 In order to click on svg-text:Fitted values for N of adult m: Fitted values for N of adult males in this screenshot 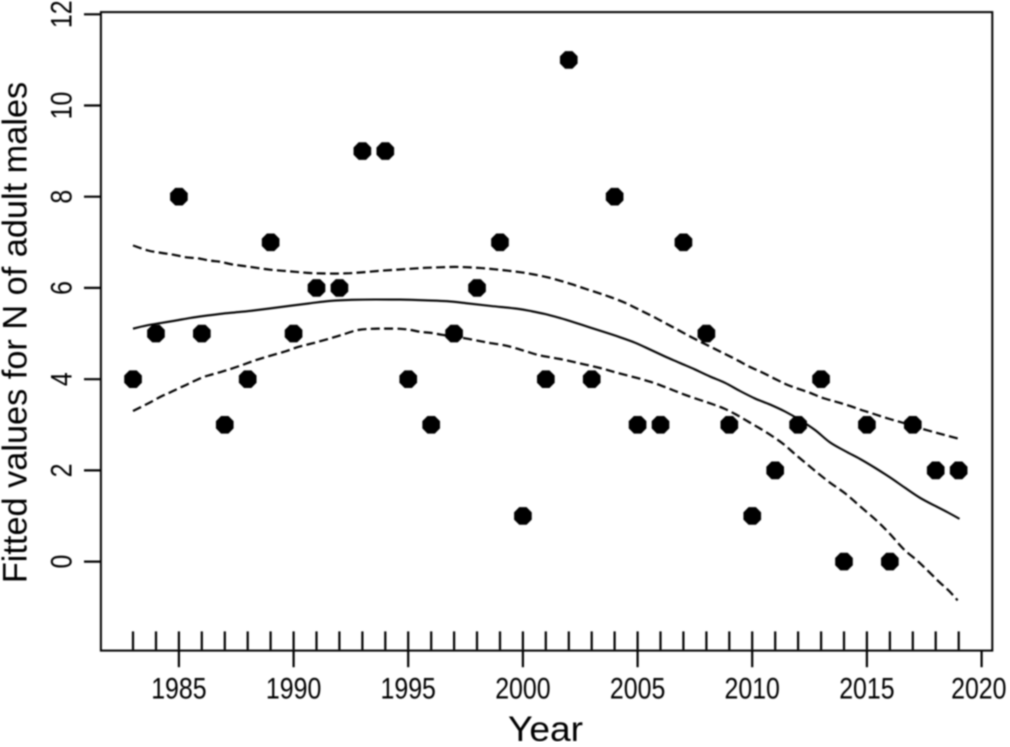, I will do `click(17, 332)`.